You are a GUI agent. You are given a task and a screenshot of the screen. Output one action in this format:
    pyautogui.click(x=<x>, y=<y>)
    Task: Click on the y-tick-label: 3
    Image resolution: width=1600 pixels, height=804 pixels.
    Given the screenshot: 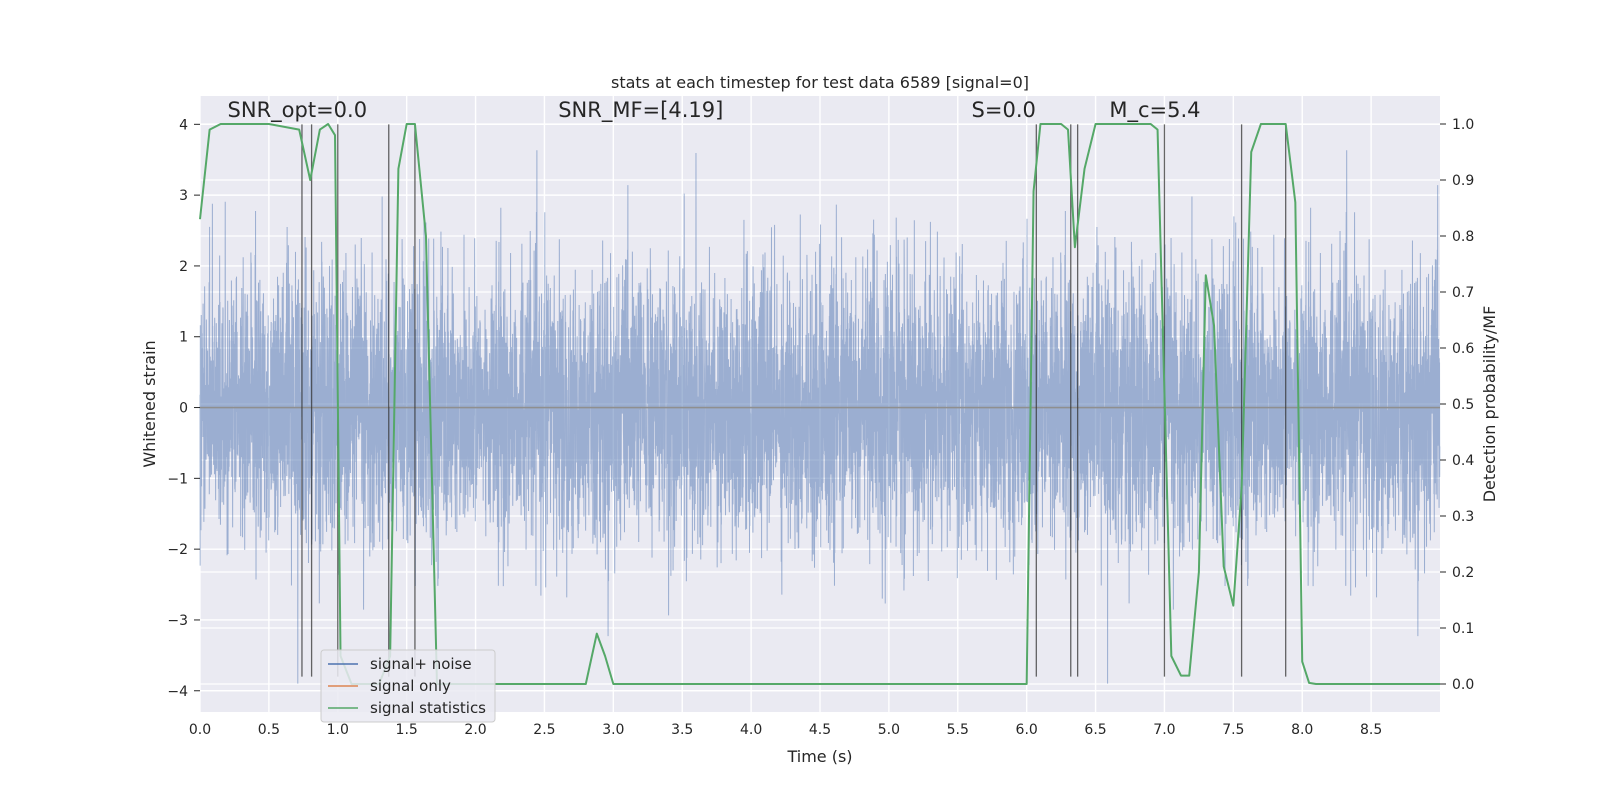 What is the action you would take?
    pyautogui.click(x=183, y=196)
    